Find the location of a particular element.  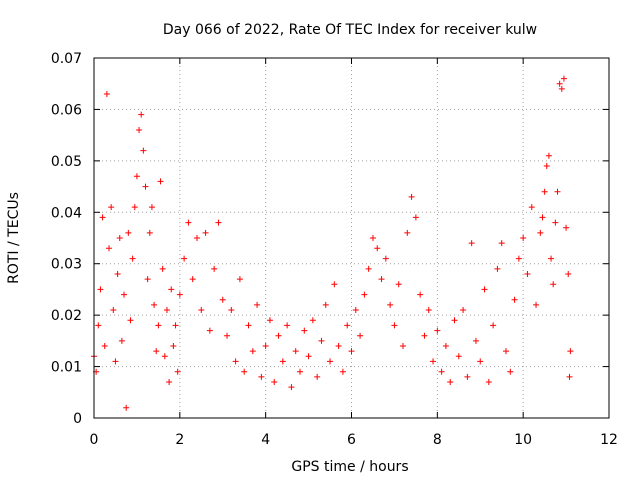

y-tick-label: 0.06 is located at coordinates (66, 110).